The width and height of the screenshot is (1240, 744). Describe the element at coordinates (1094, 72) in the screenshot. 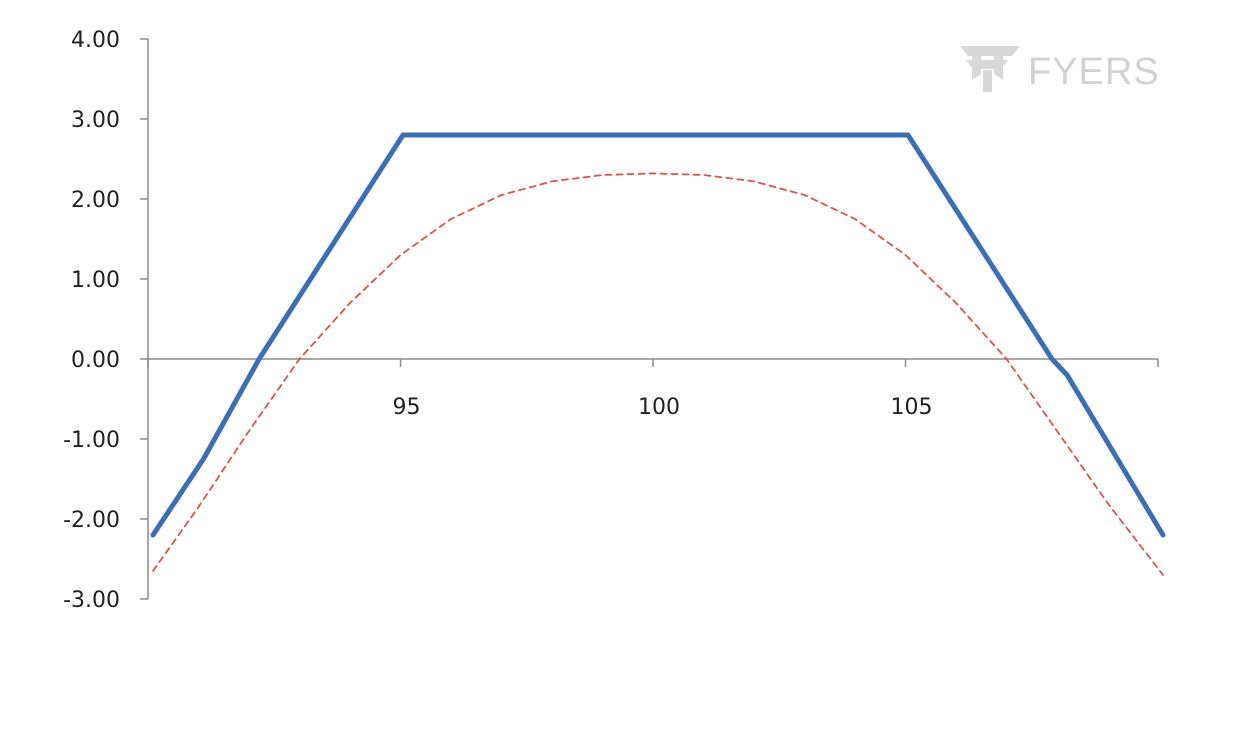

I see `watermark-text: FYERS` at that location.